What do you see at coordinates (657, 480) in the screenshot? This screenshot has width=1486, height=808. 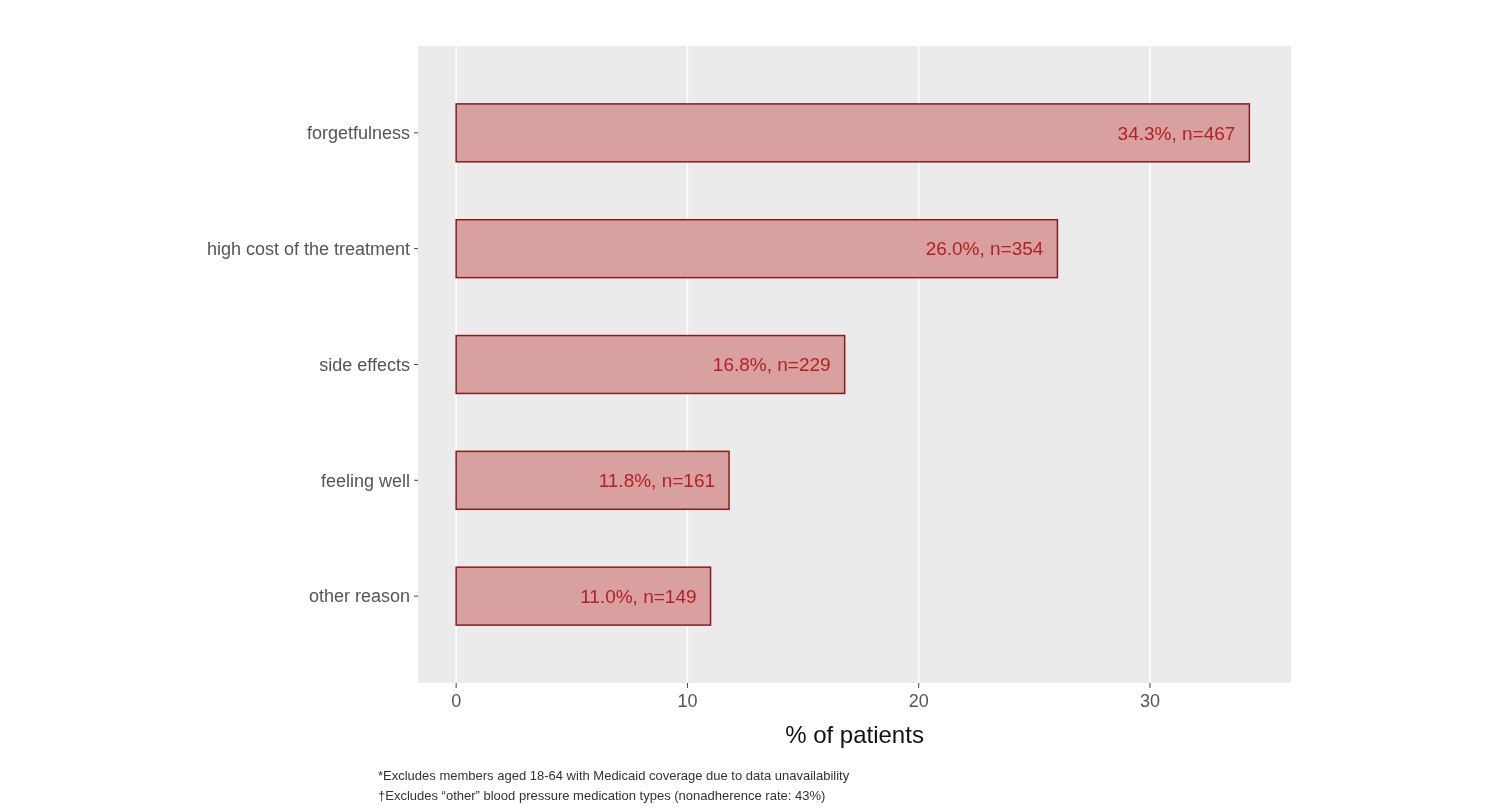 I see `data-label: 11.8%, n=161` at bounding box center [657, 480].